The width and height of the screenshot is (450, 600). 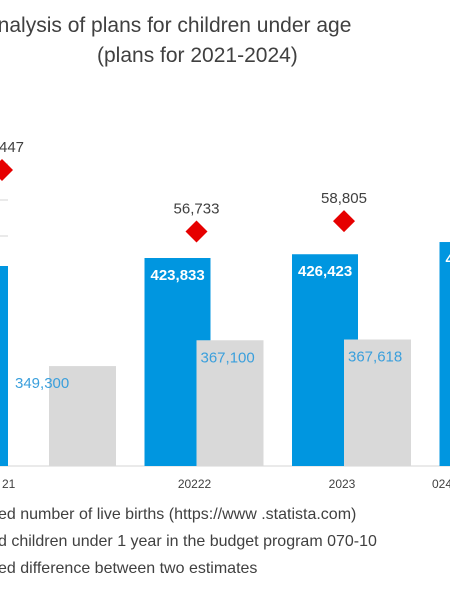 I want to click on budget-value-label: 367,100, so click(x=228, y=357).